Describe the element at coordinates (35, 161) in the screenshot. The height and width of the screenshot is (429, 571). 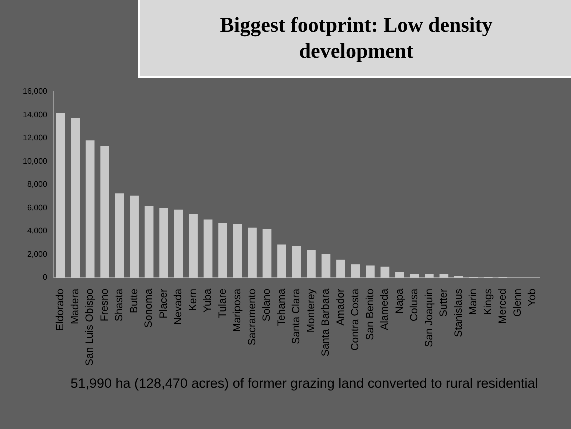
I see `y-tick-label: 10,000` at that location.